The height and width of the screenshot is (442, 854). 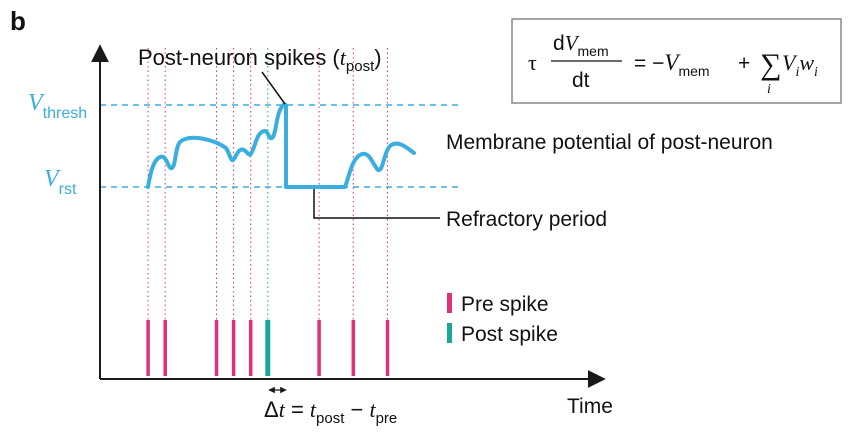 I want to click on post-spike-pointer-line, so click(x=273, y=88).